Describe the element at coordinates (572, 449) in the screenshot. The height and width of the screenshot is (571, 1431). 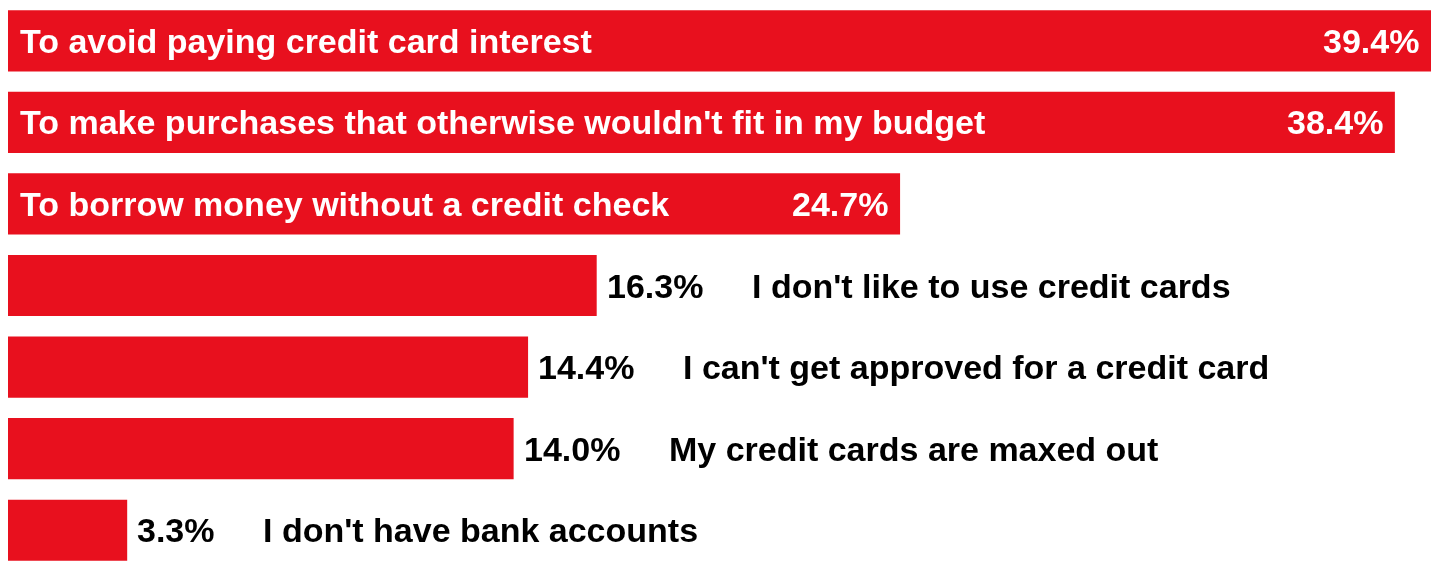
I see `data-label: 14.0%` at that location.